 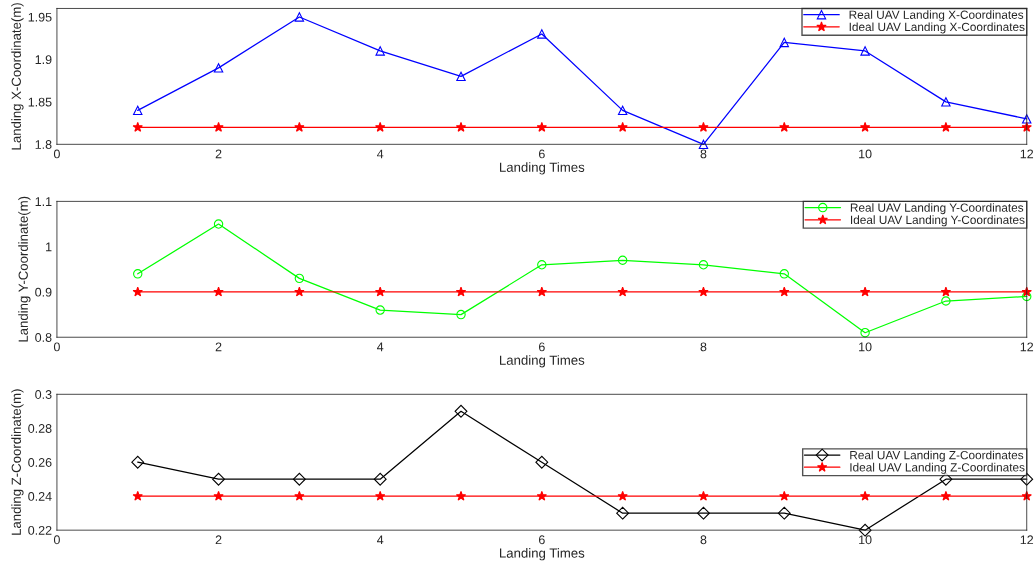 What do you see at coordinates (936, 16) in the screenshot?
I see `legend-label: Real UAV Landing X-Coordinates` at bounding box center [936, 16].